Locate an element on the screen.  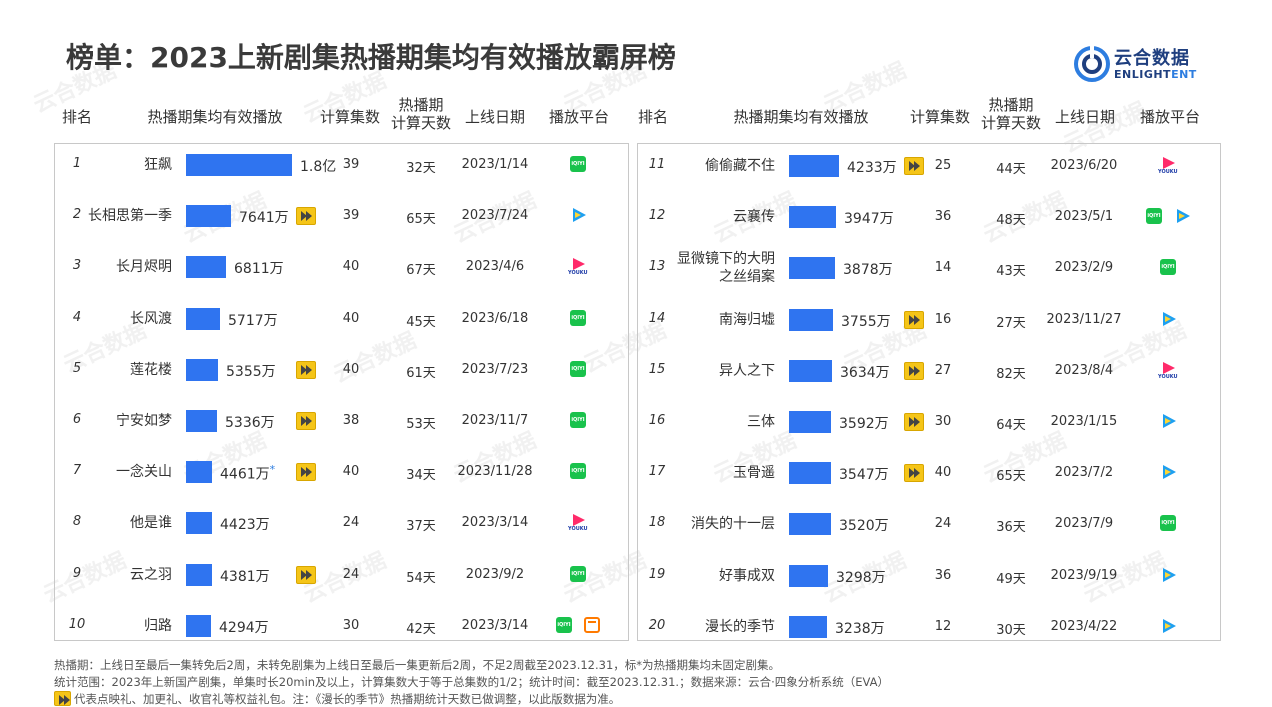
episode-count: 24 is located at coordinates (351, 523).